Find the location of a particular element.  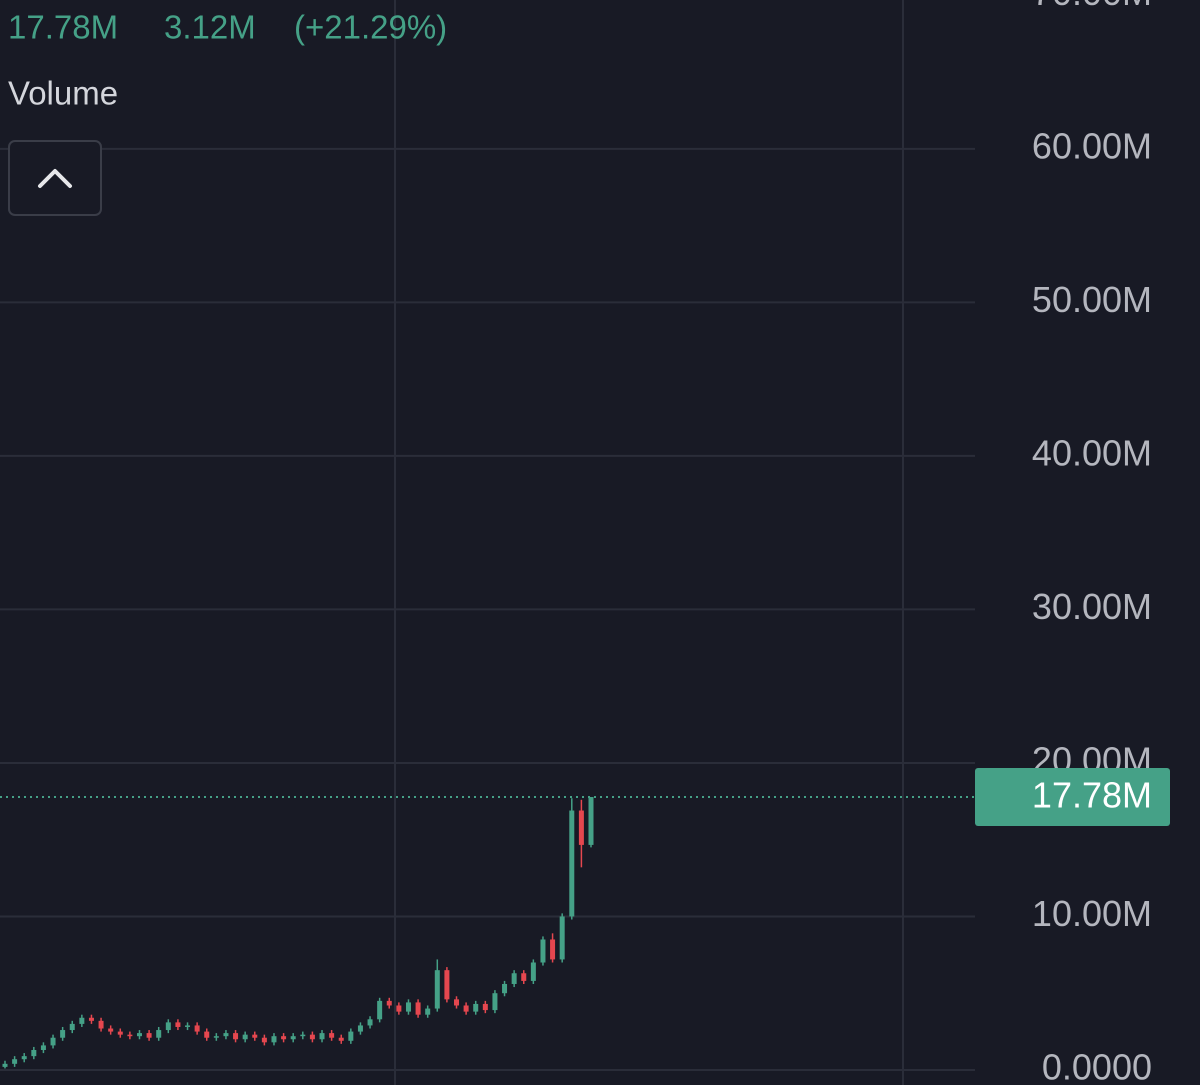

y-tick-label: 60.00M is located at coordinates (1092, 145).